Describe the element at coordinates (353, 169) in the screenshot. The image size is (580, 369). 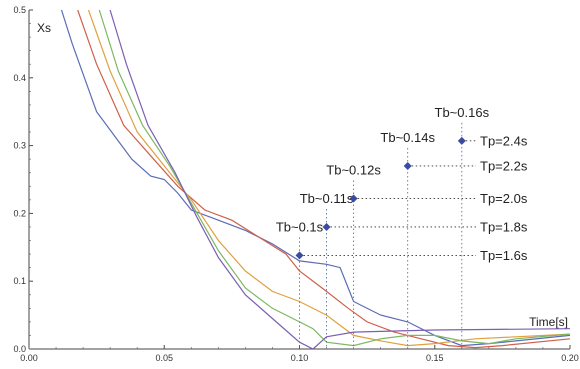
I see `tb-label: Tb~0.12s` at that location.